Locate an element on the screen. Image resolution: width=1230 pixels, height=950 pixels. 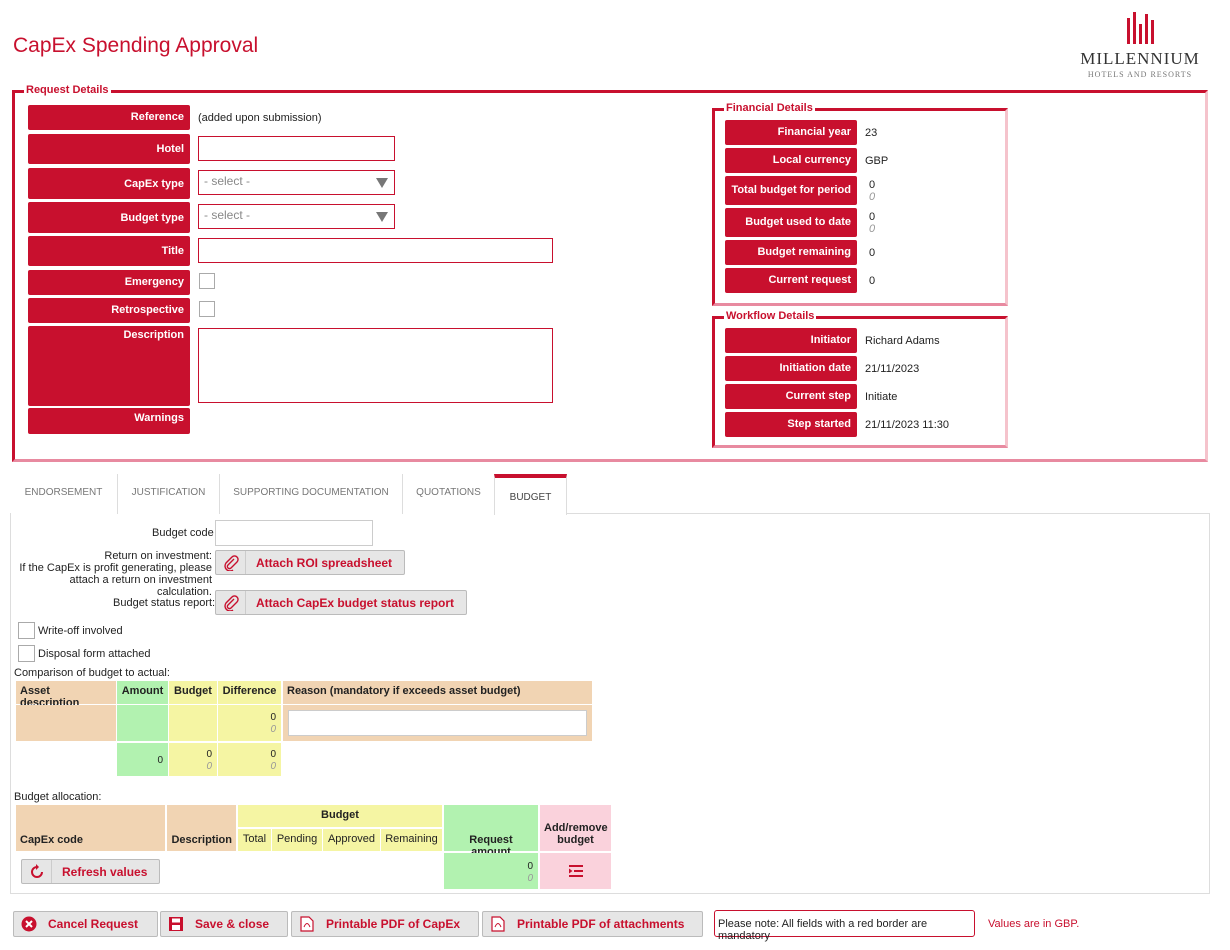
save-close-label: Save & close is located at coordinates (232, 924).